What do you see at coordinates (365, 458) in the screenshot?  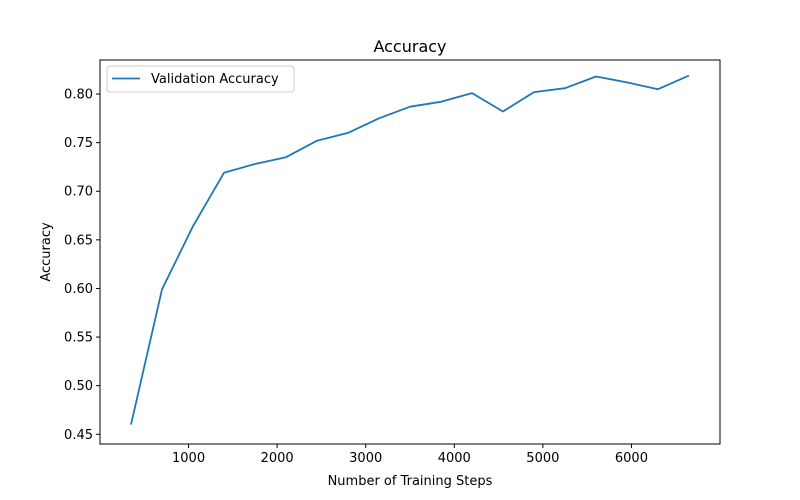 I see `x-tick-label: 3000` at bounding box center [365, 458].